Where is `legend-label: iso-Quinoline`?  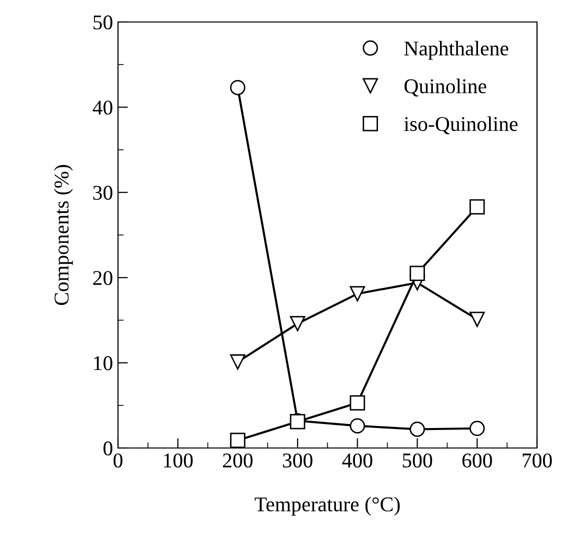
legend-label: iso-Quinoline is located at coordinates (461, 125).